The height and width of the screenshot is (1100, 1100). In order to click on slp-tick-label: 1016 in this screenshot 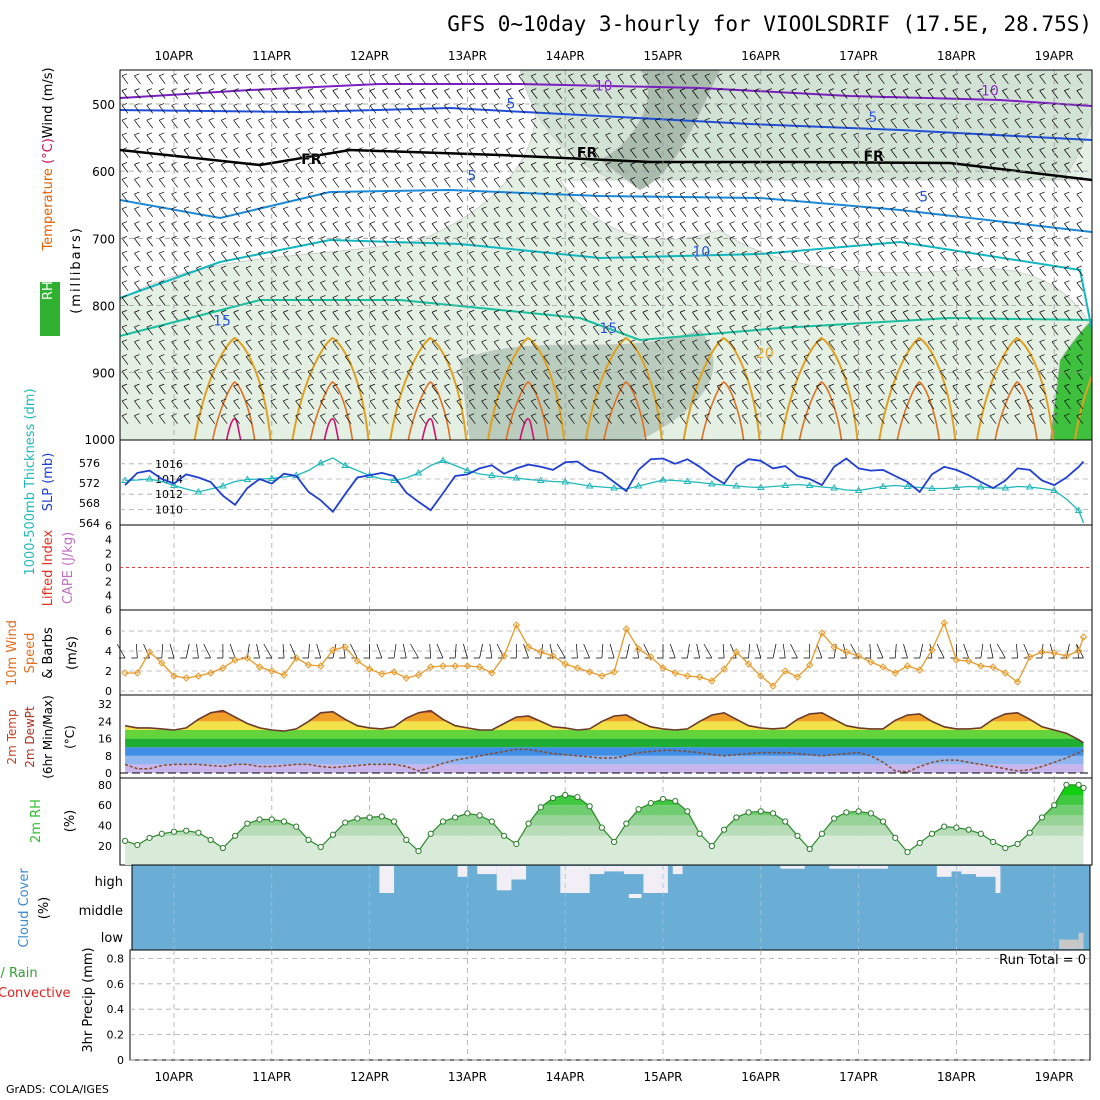, I will do `click(169, 464)`.